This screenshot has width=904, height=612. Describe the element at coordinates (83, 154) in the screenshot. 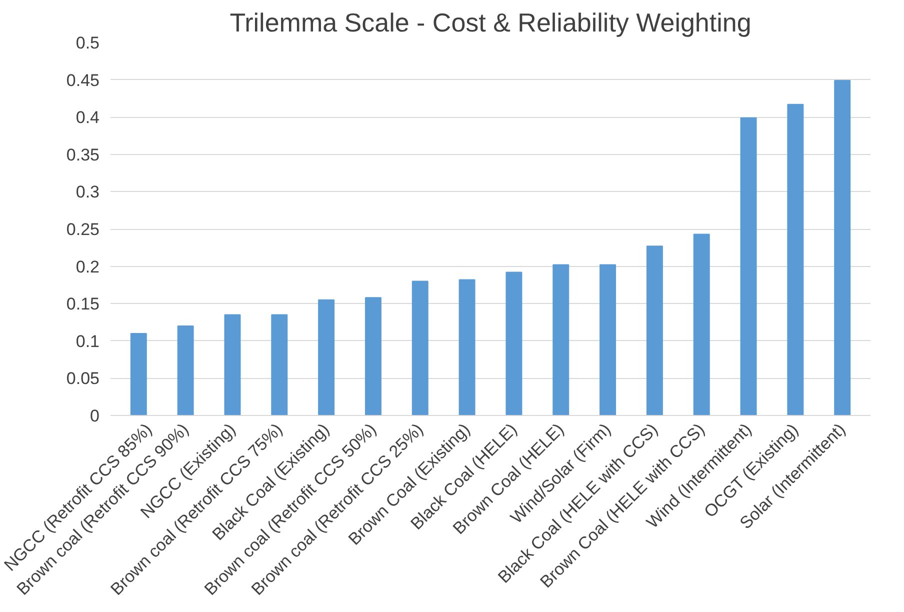

I see `y-tick-label: 0.35` at that location.